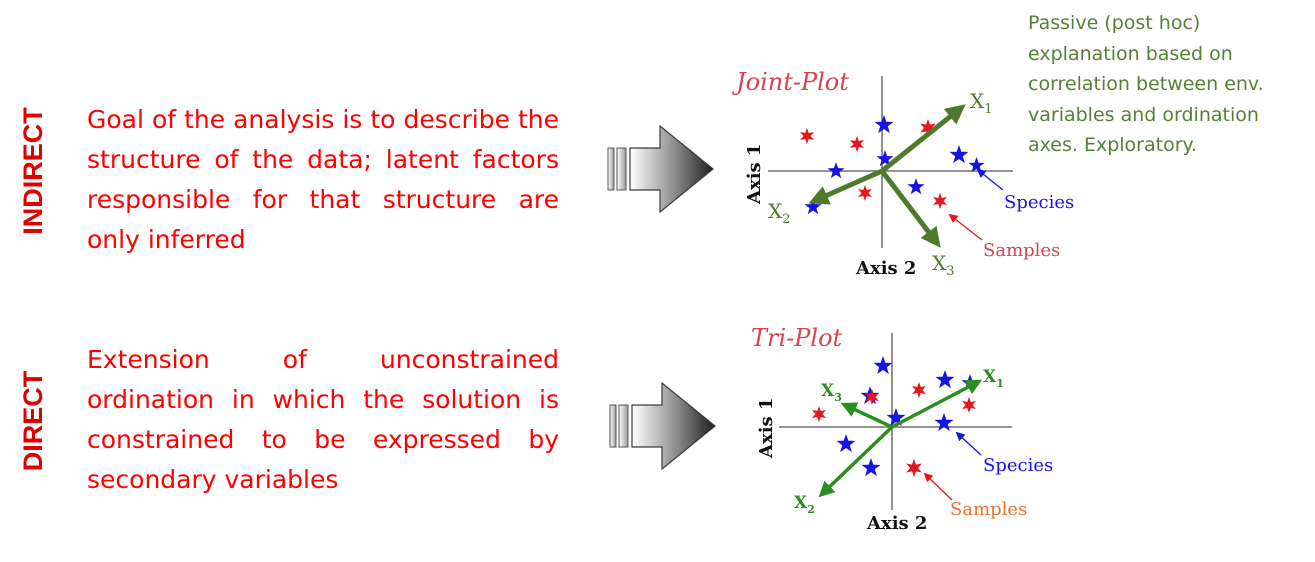 The width and height of the screenshot is (1315, 562). Describe the element at coordinates (811, 509) in the screenshot. I see `tri-x2-sub: 2` at that location.